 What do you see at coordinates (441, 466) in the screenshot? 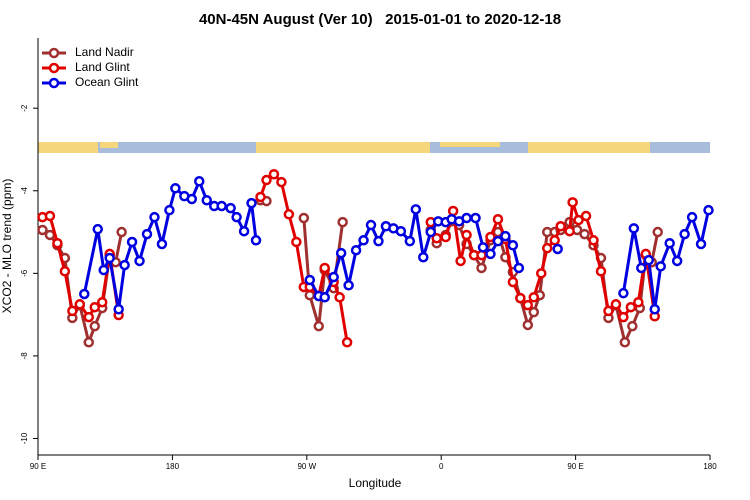
I see `x-tick-label: 0` at bounding box center [441, 466].